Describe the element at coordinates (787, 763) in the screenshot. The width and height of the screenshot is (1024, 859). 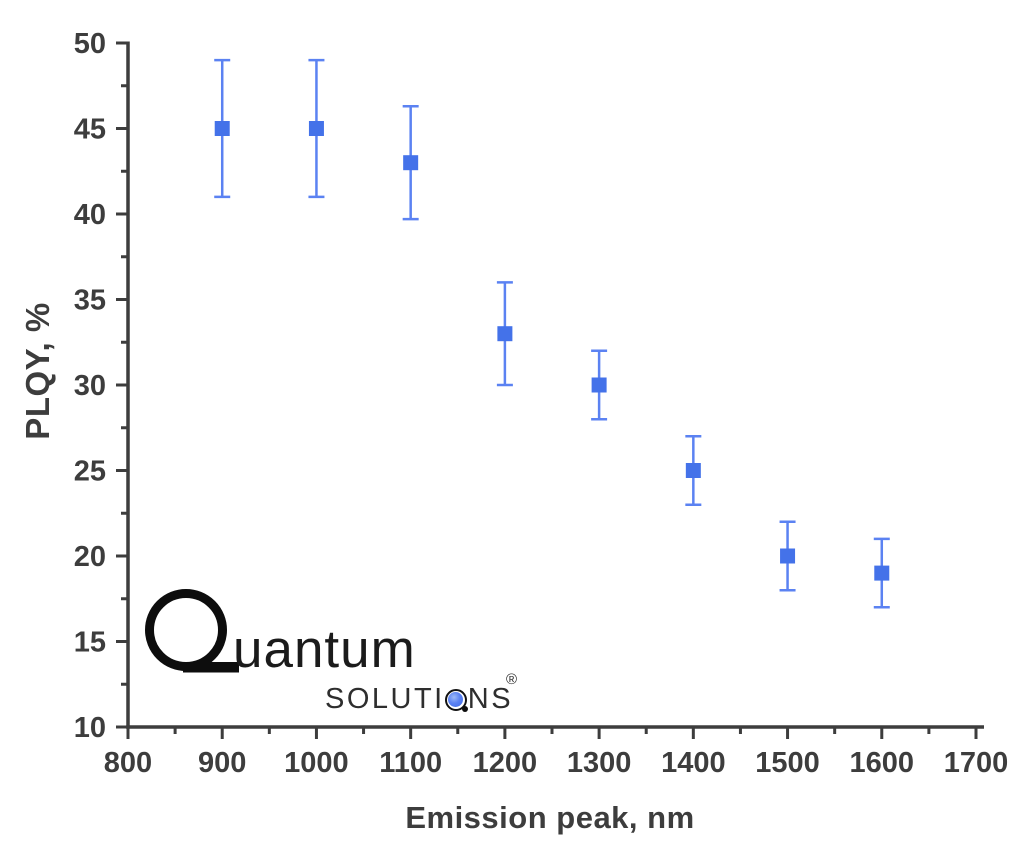
I see `x-tick-label-1500: 1500` at that location.